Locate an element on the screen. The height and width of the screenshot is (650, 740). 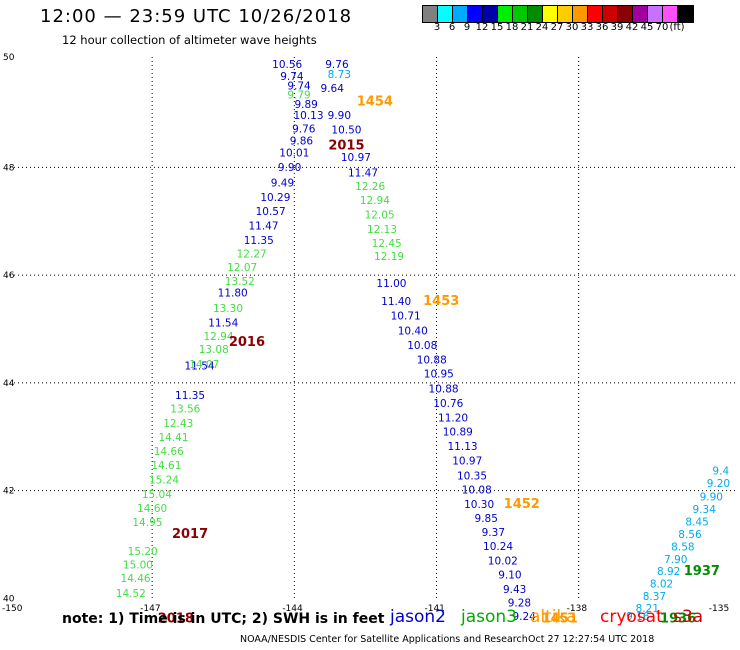
legend-label: 24 is located at coordinates (542, 27).